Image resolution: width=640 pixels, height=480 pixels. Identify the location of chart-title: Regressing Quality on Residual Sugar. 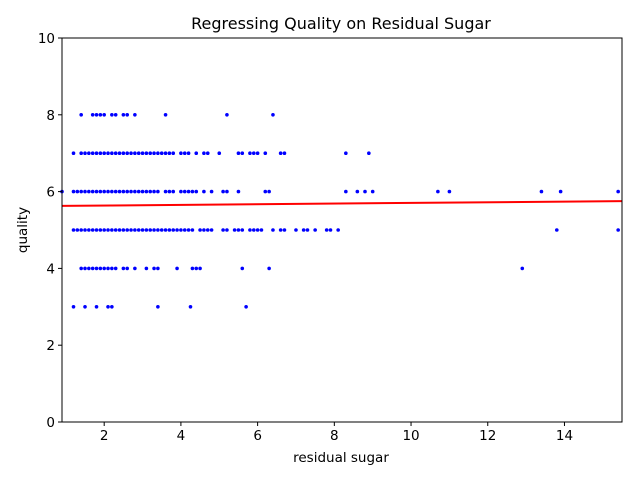
(341, 23).